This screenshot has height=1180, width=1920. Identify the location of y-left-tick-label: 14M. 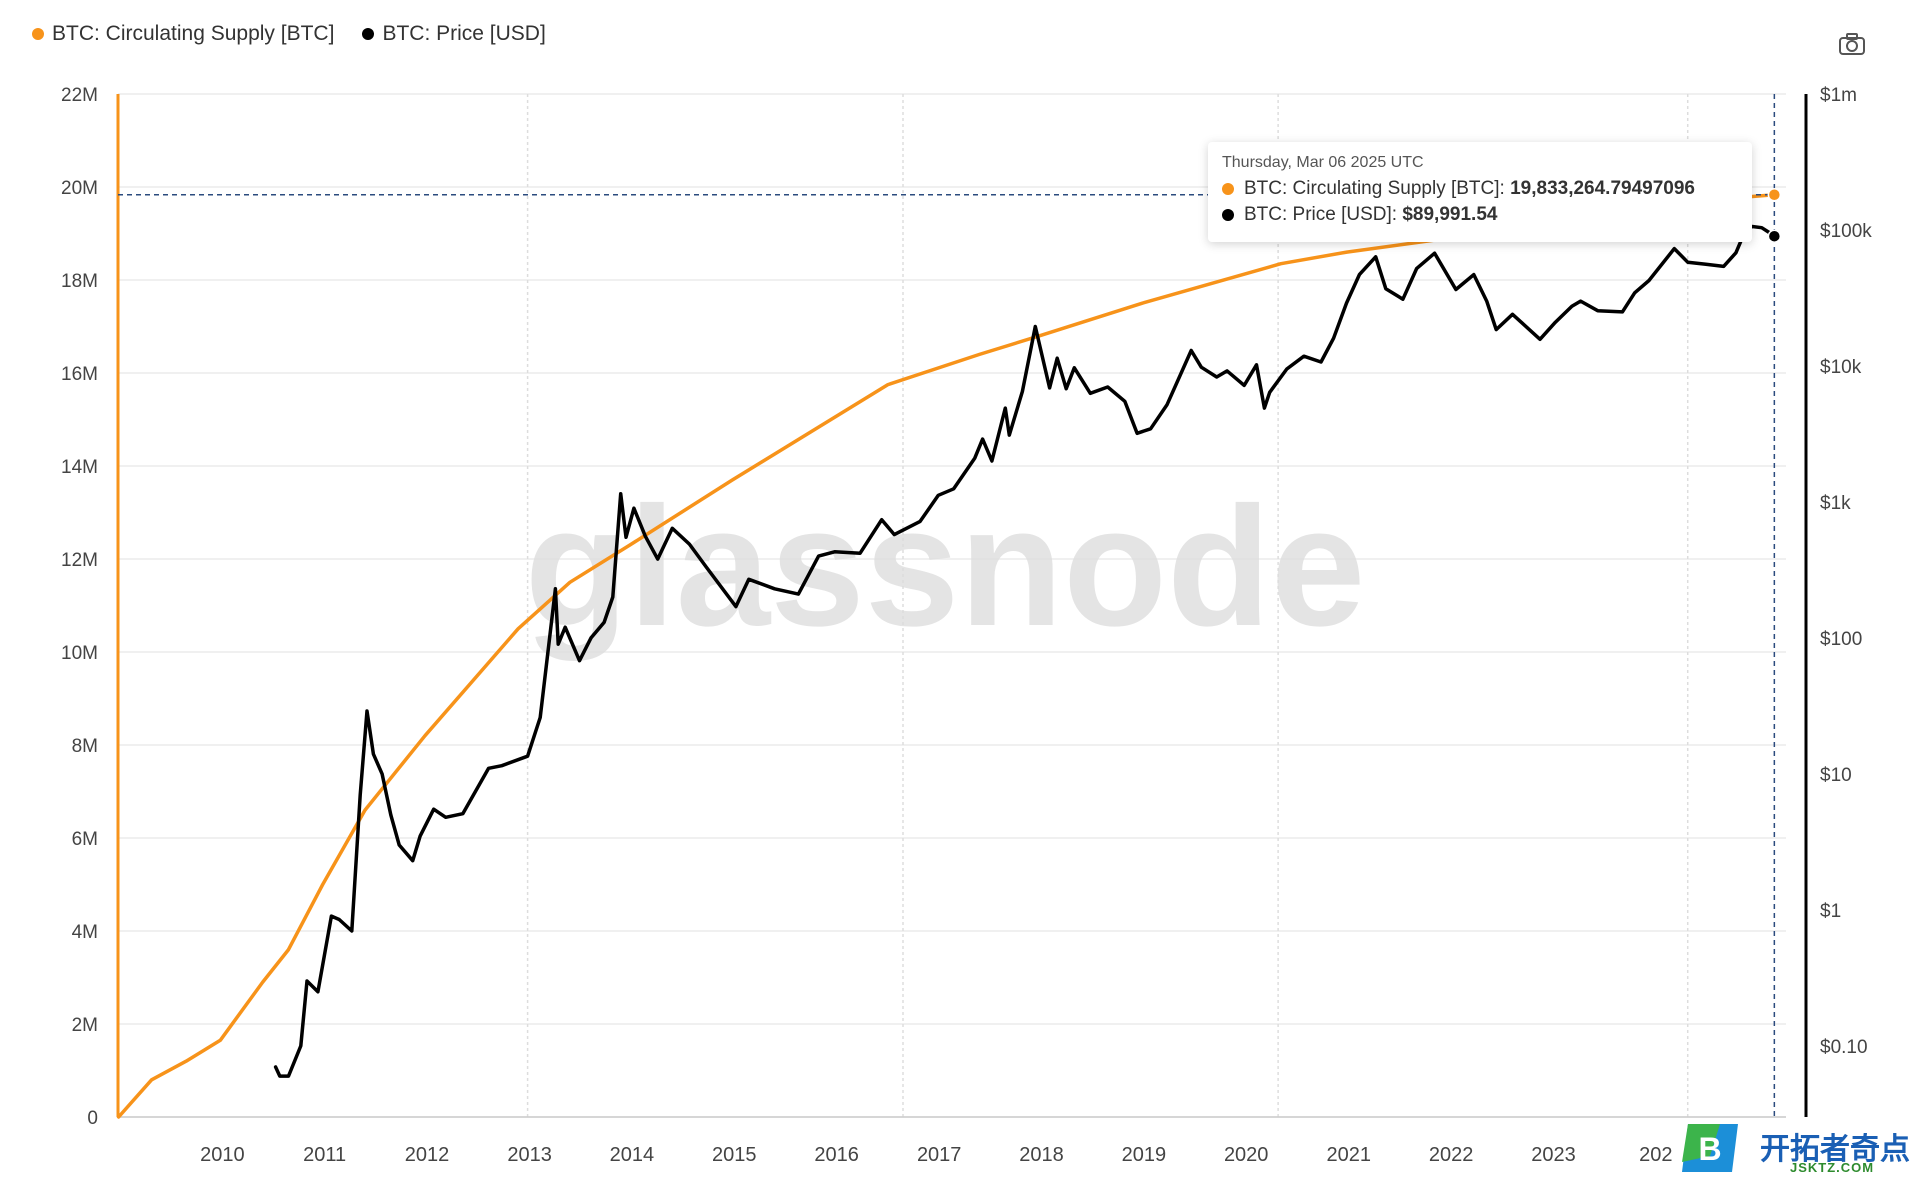
(79, 467).